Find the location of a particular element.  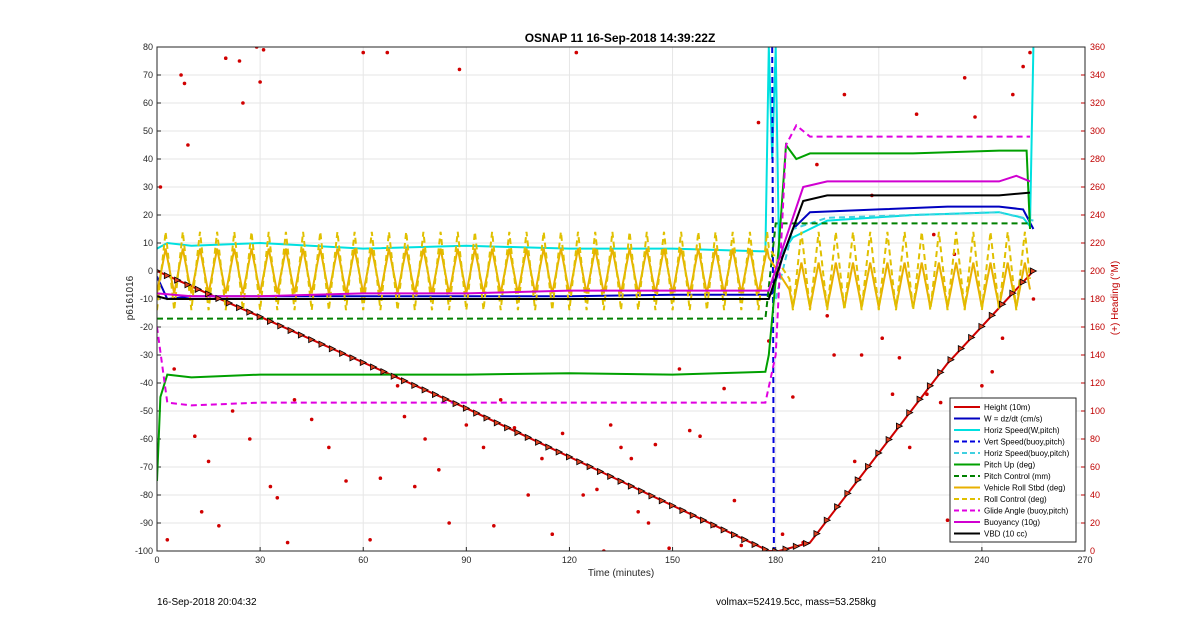

legend-entry: VBD (10 cc) is located at coordinates (1005, 534).